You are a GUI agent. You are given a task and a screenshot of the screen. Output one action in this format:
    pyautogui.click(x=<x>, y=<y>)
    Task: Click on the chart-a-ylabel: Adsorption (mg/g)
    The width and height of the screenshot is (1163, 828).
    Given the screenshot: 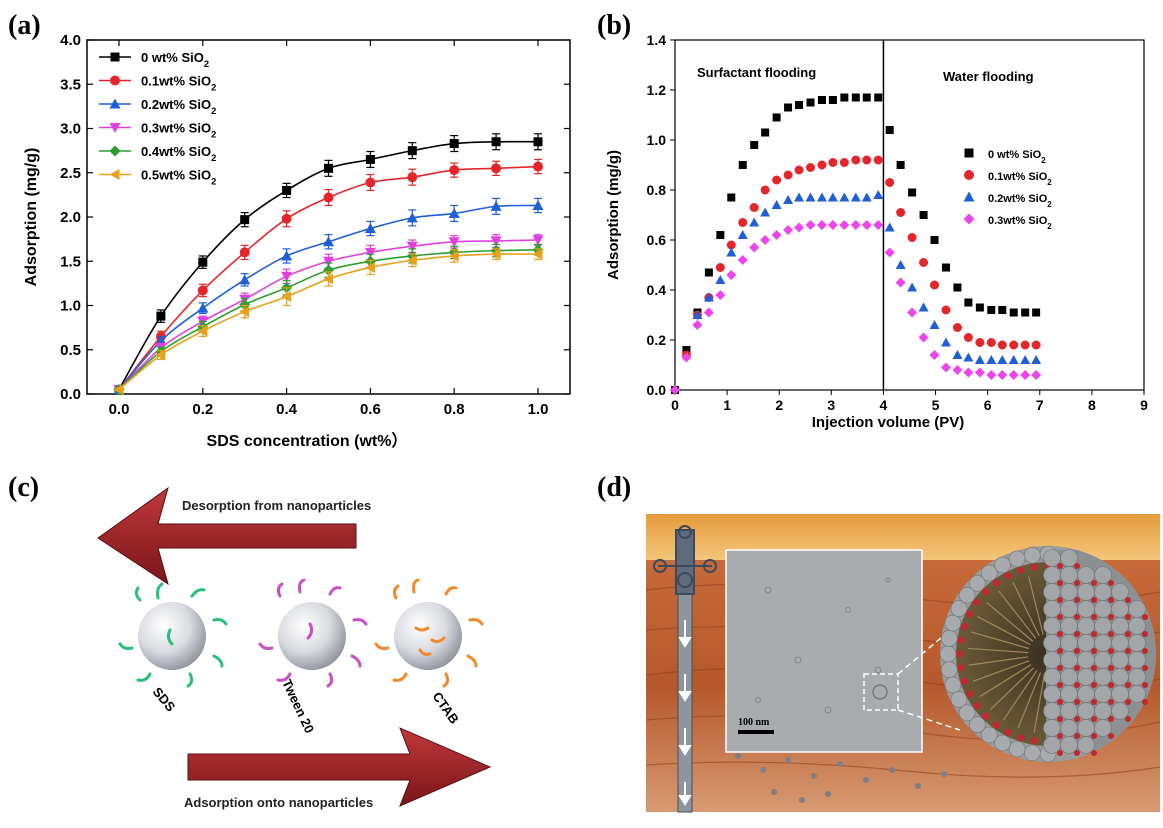 What is the action you would take?
    pyautogui.click(x=31, y=217)
    